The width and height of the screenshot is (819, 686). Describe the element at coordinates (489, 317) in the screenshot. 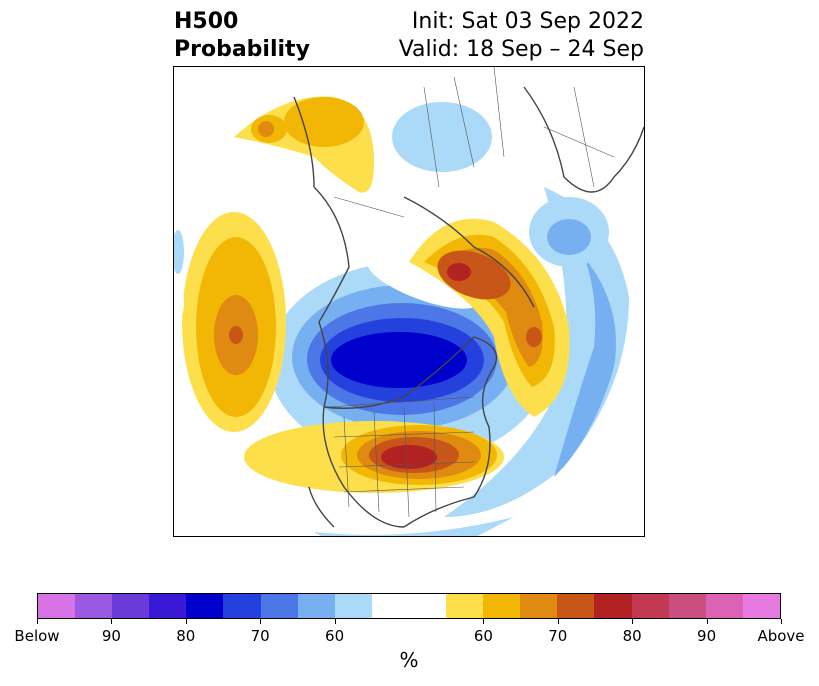

I see `above-anomaly-northeast` at that location.